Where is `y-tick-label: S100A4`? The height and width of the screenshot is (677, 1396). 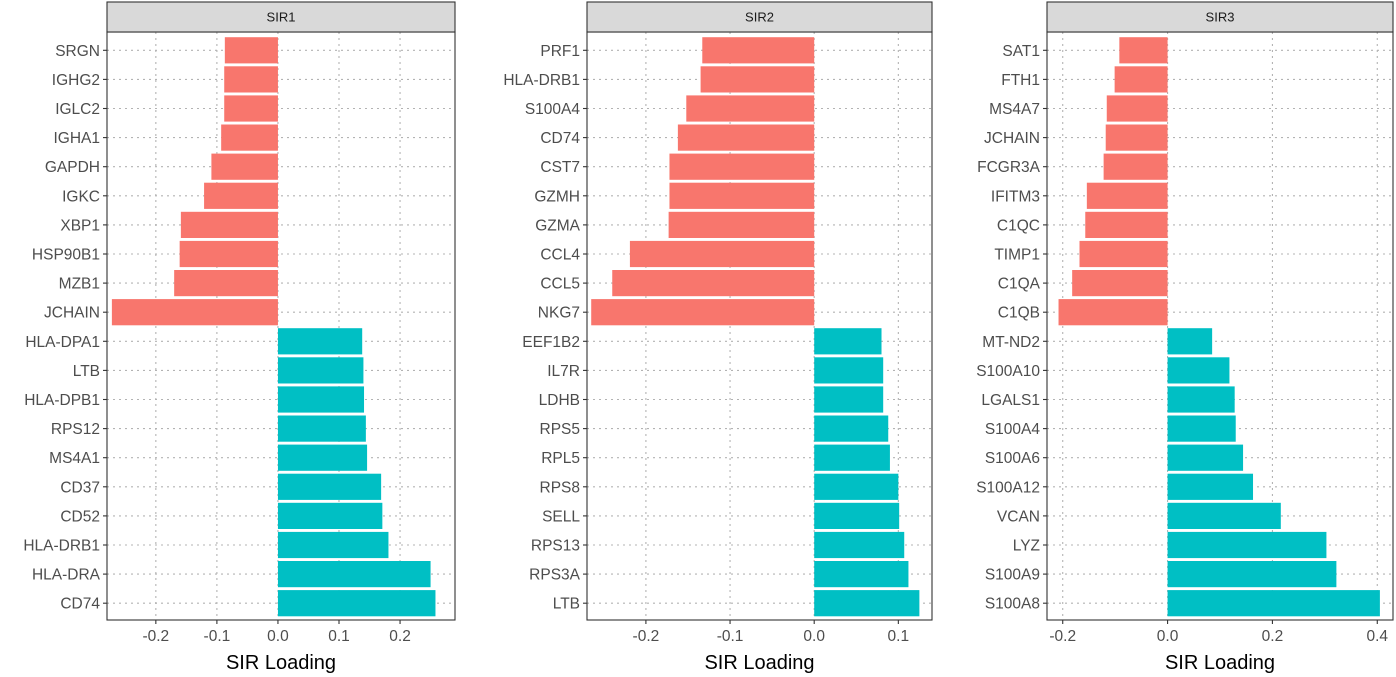
y-tick-label: S100A4 is located at coordinates (1013, 429).